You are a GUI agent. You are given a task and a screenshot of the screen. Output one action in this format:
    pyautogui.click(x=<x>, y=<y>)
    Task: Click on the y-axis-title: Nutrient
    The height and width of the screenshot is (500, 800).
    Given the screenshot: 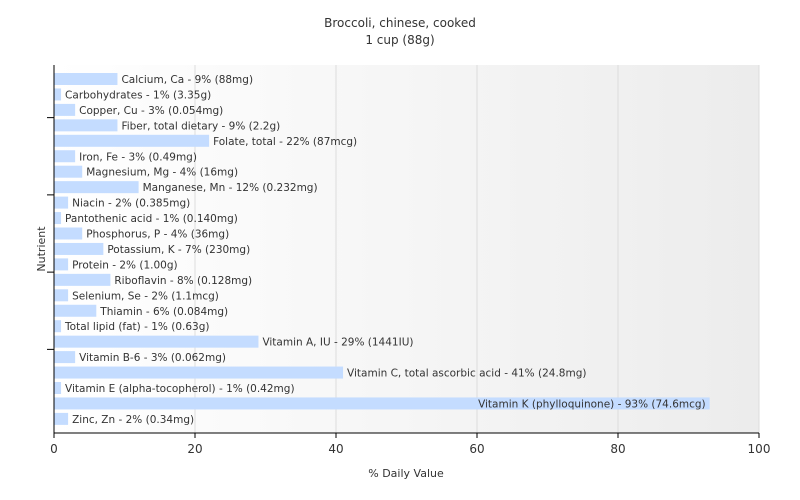 What is the action you would take?
    pyautogui.click(x=41, y=249)
    